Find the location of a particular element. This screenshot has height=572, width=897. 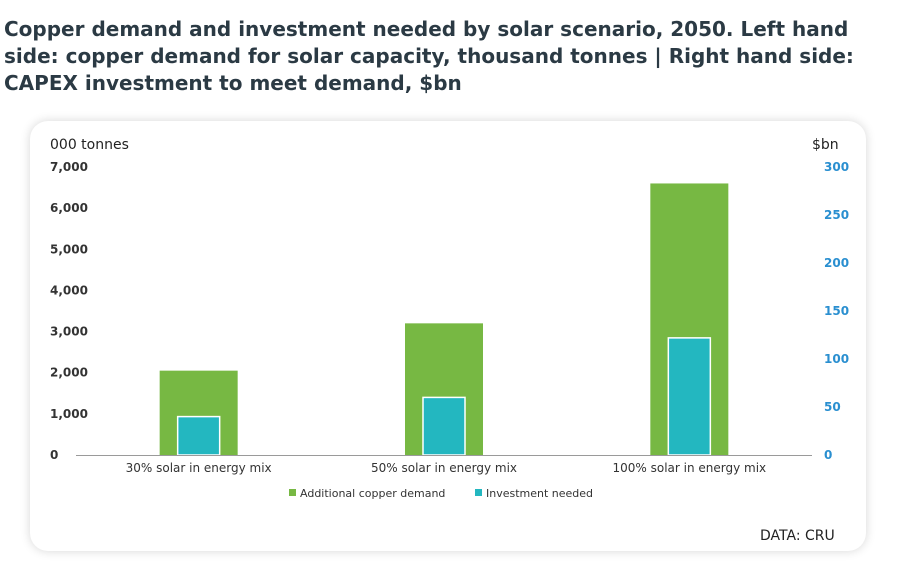

left-axis-unit-label: 000 tonnes is located at coordinates (89, 145).